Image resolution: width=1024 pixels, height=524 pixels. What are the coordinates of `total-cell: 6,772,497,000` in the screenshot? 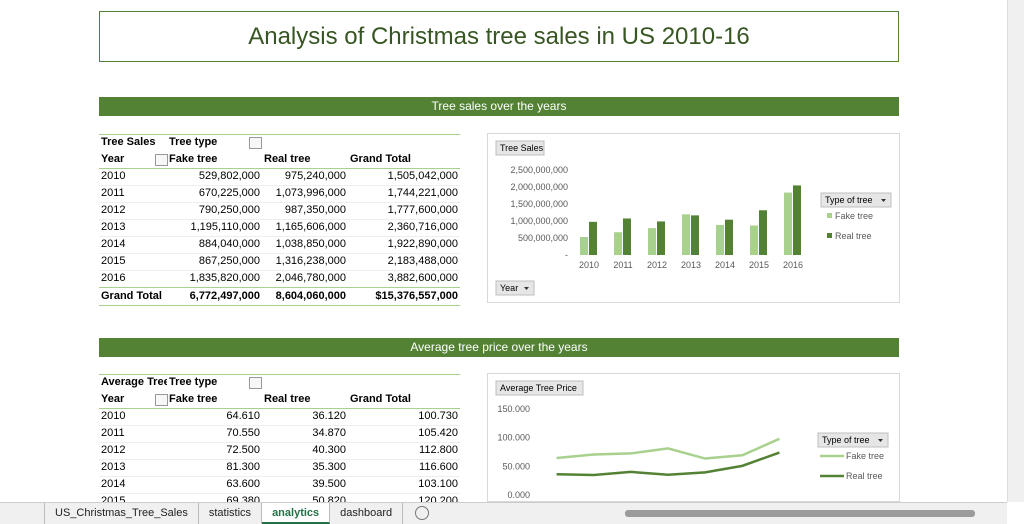 It's located at (224, 296).